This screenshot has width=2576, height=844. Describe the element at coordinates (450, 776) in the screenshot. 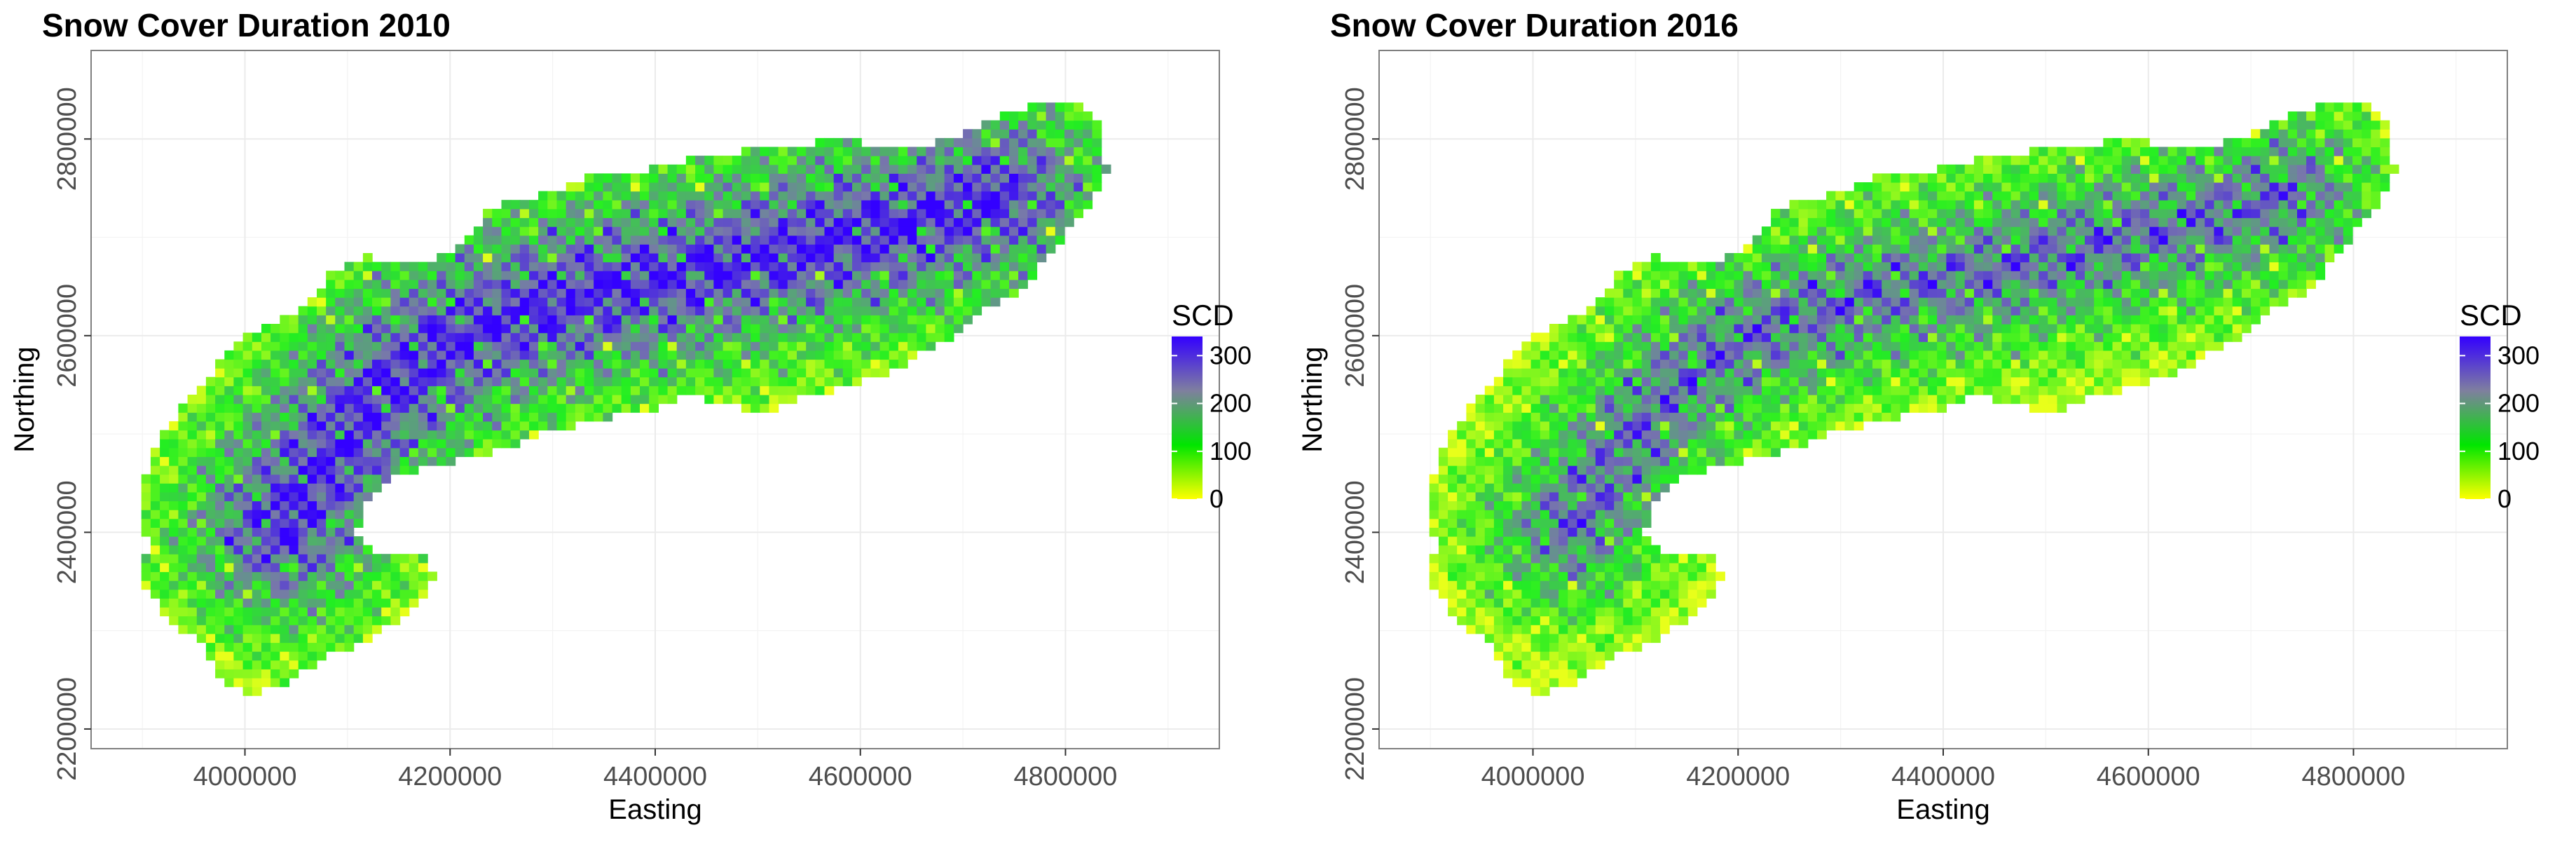

I see `x-tick-label: 4200000` at that location.